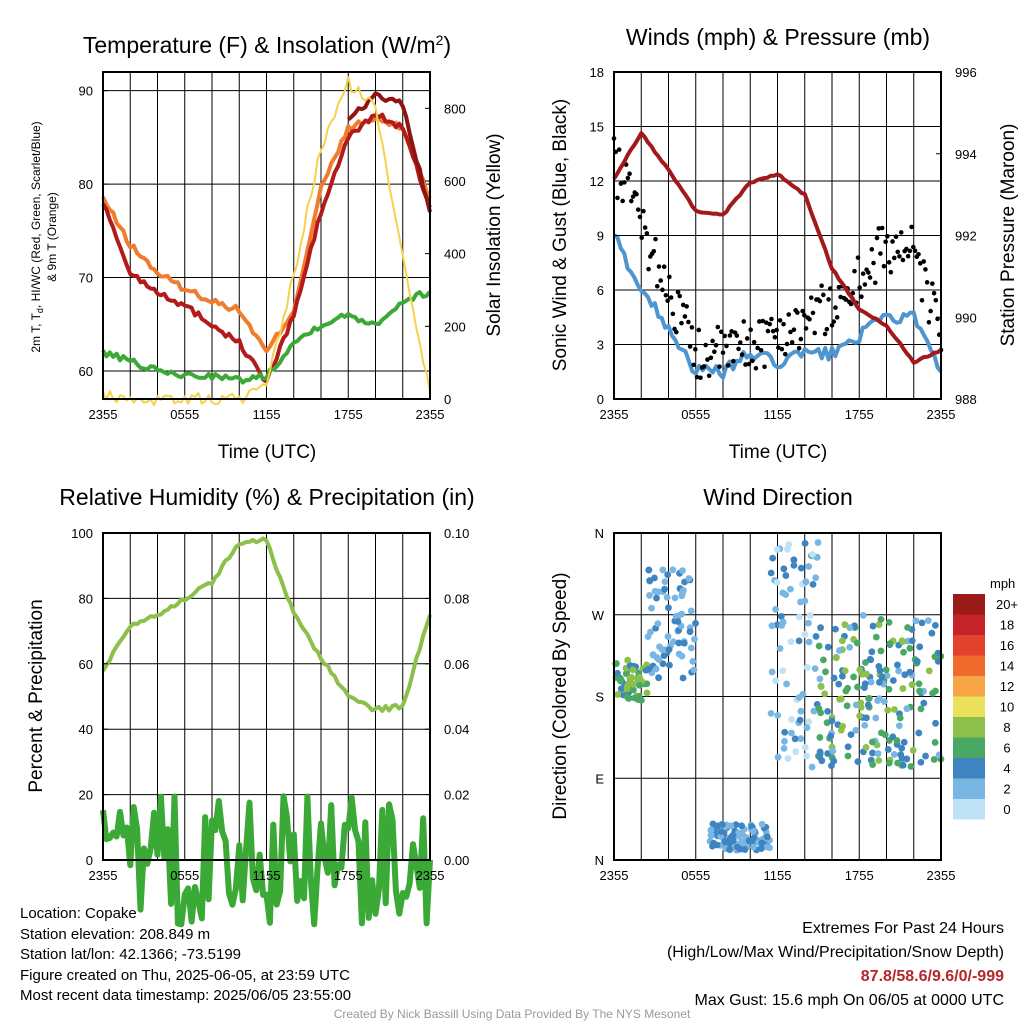 The image size is (1024, 1024). I want to click on insolation-ylabel: Solar Insolation (Yellow), so click(494, 234).